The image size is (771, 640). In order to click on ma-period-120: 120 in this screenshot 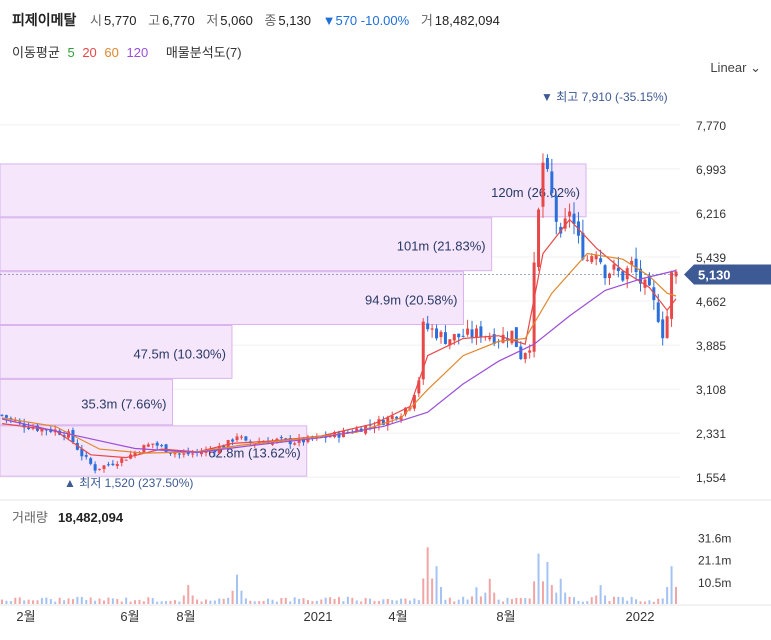, I will do `click(137, 52)`.